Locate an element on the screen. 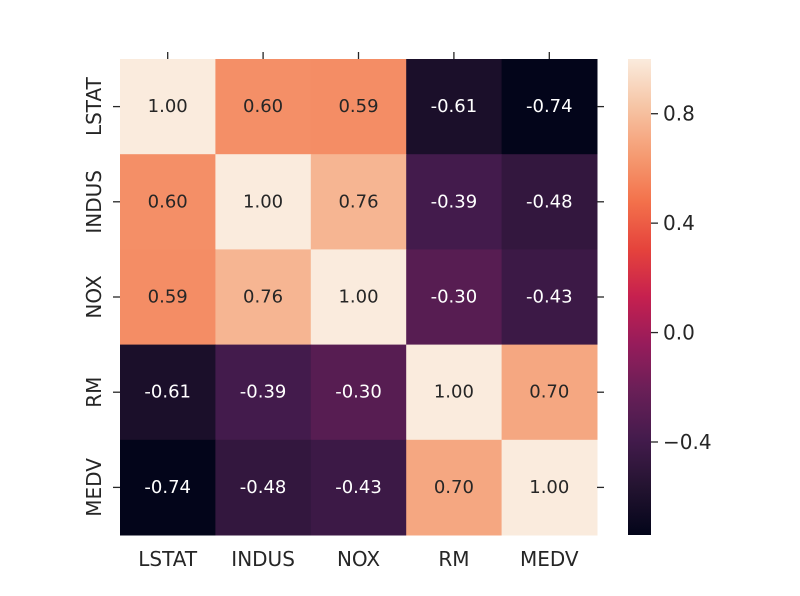 The width and height of the screenshot is (800, 596). x-tick-label-rm: RM is located at coordinates (453, 559).